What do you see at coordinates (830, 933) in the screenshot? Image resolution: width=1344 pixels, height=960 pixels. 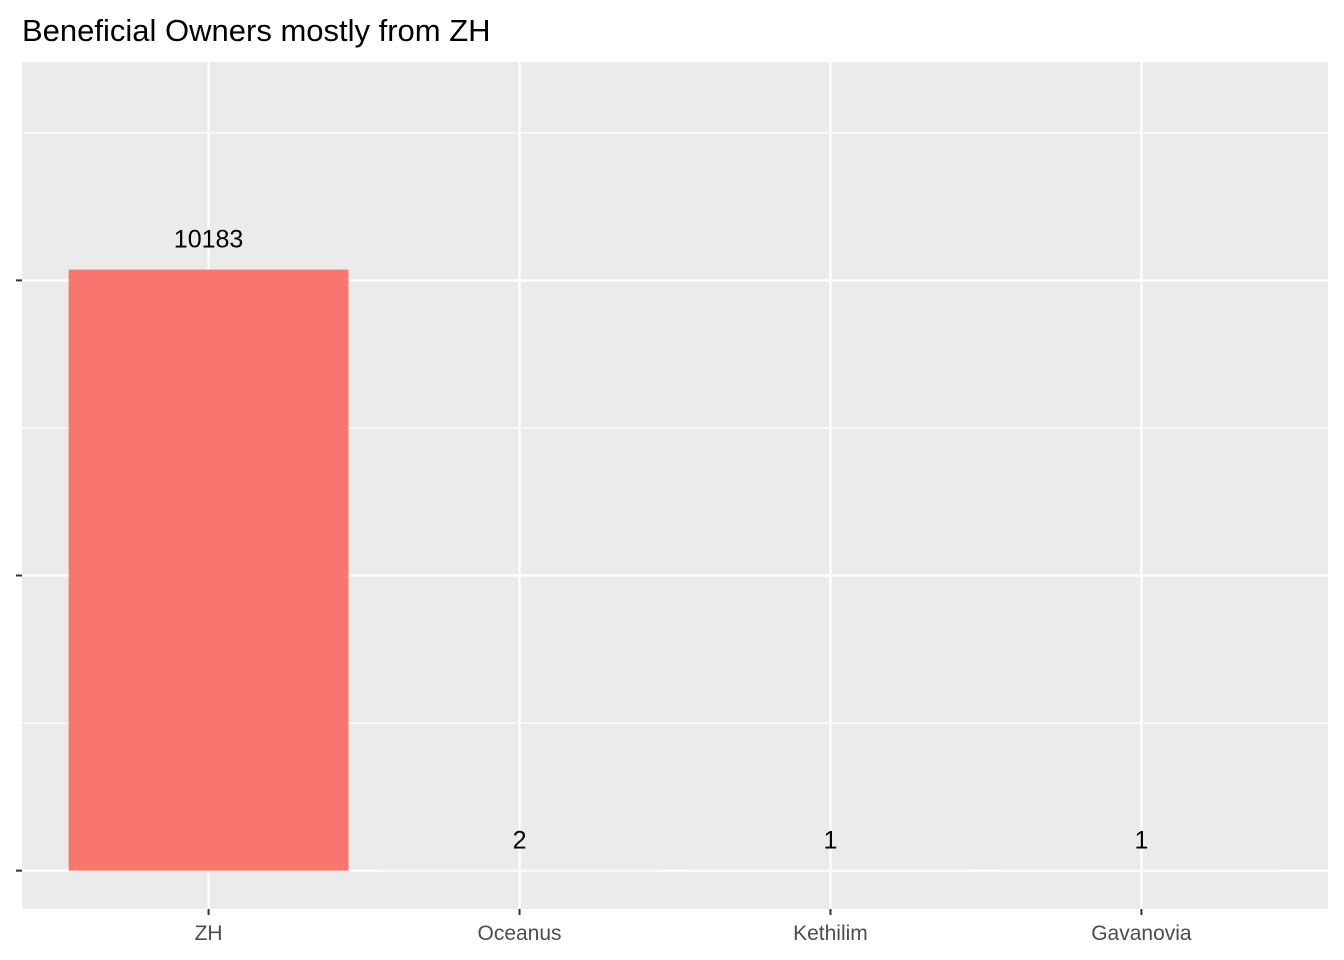 I see `x-tick-label-kethilim: Kethilim` at bounding box center [830, 933].